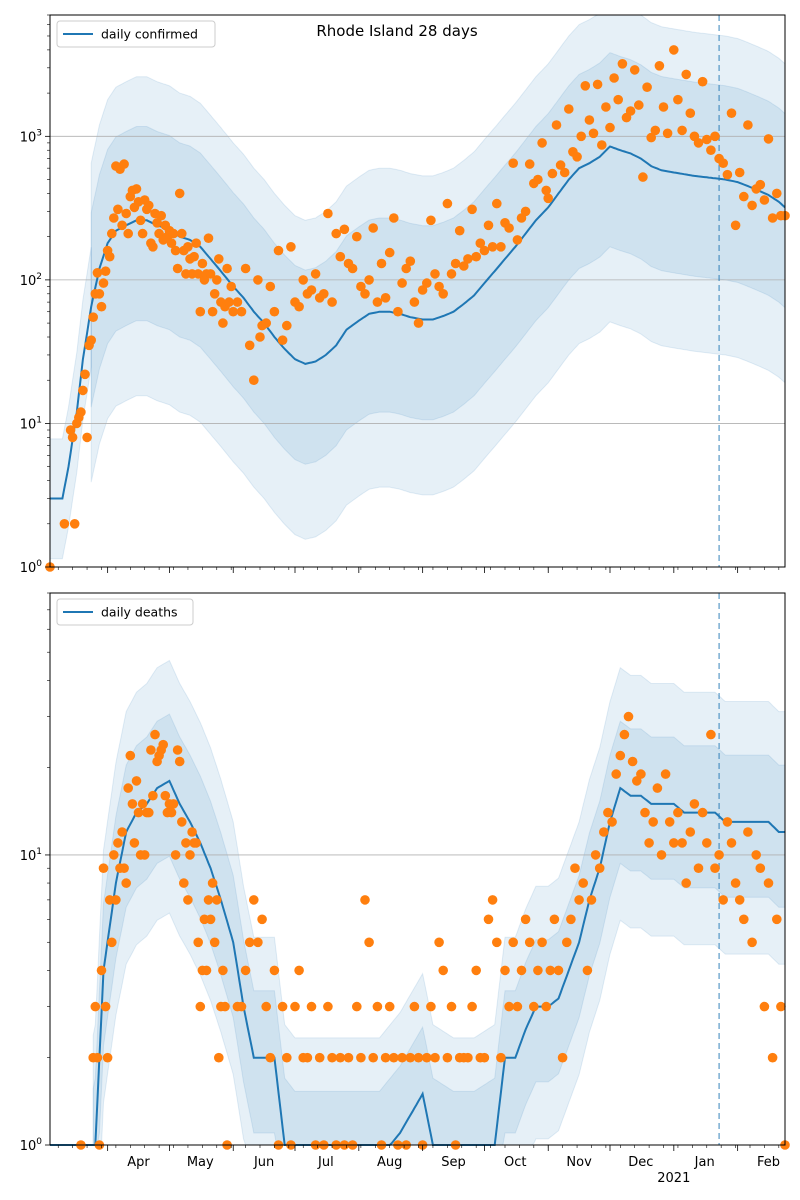  Describe the element at coordinates (418, 570) in the screenshot. I see `confirmed-x-axis` at that location.